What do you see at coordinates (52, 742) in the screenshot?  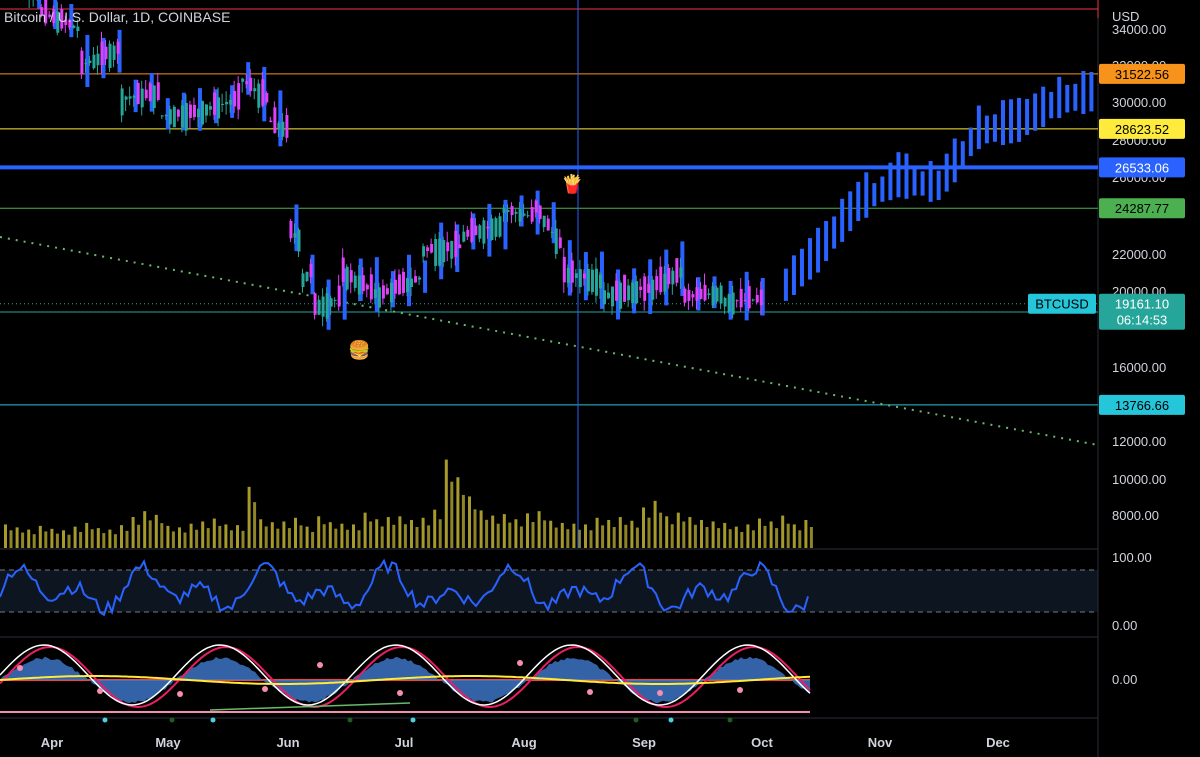 I see `month-label: Apr` at bounding box center [52, 742].